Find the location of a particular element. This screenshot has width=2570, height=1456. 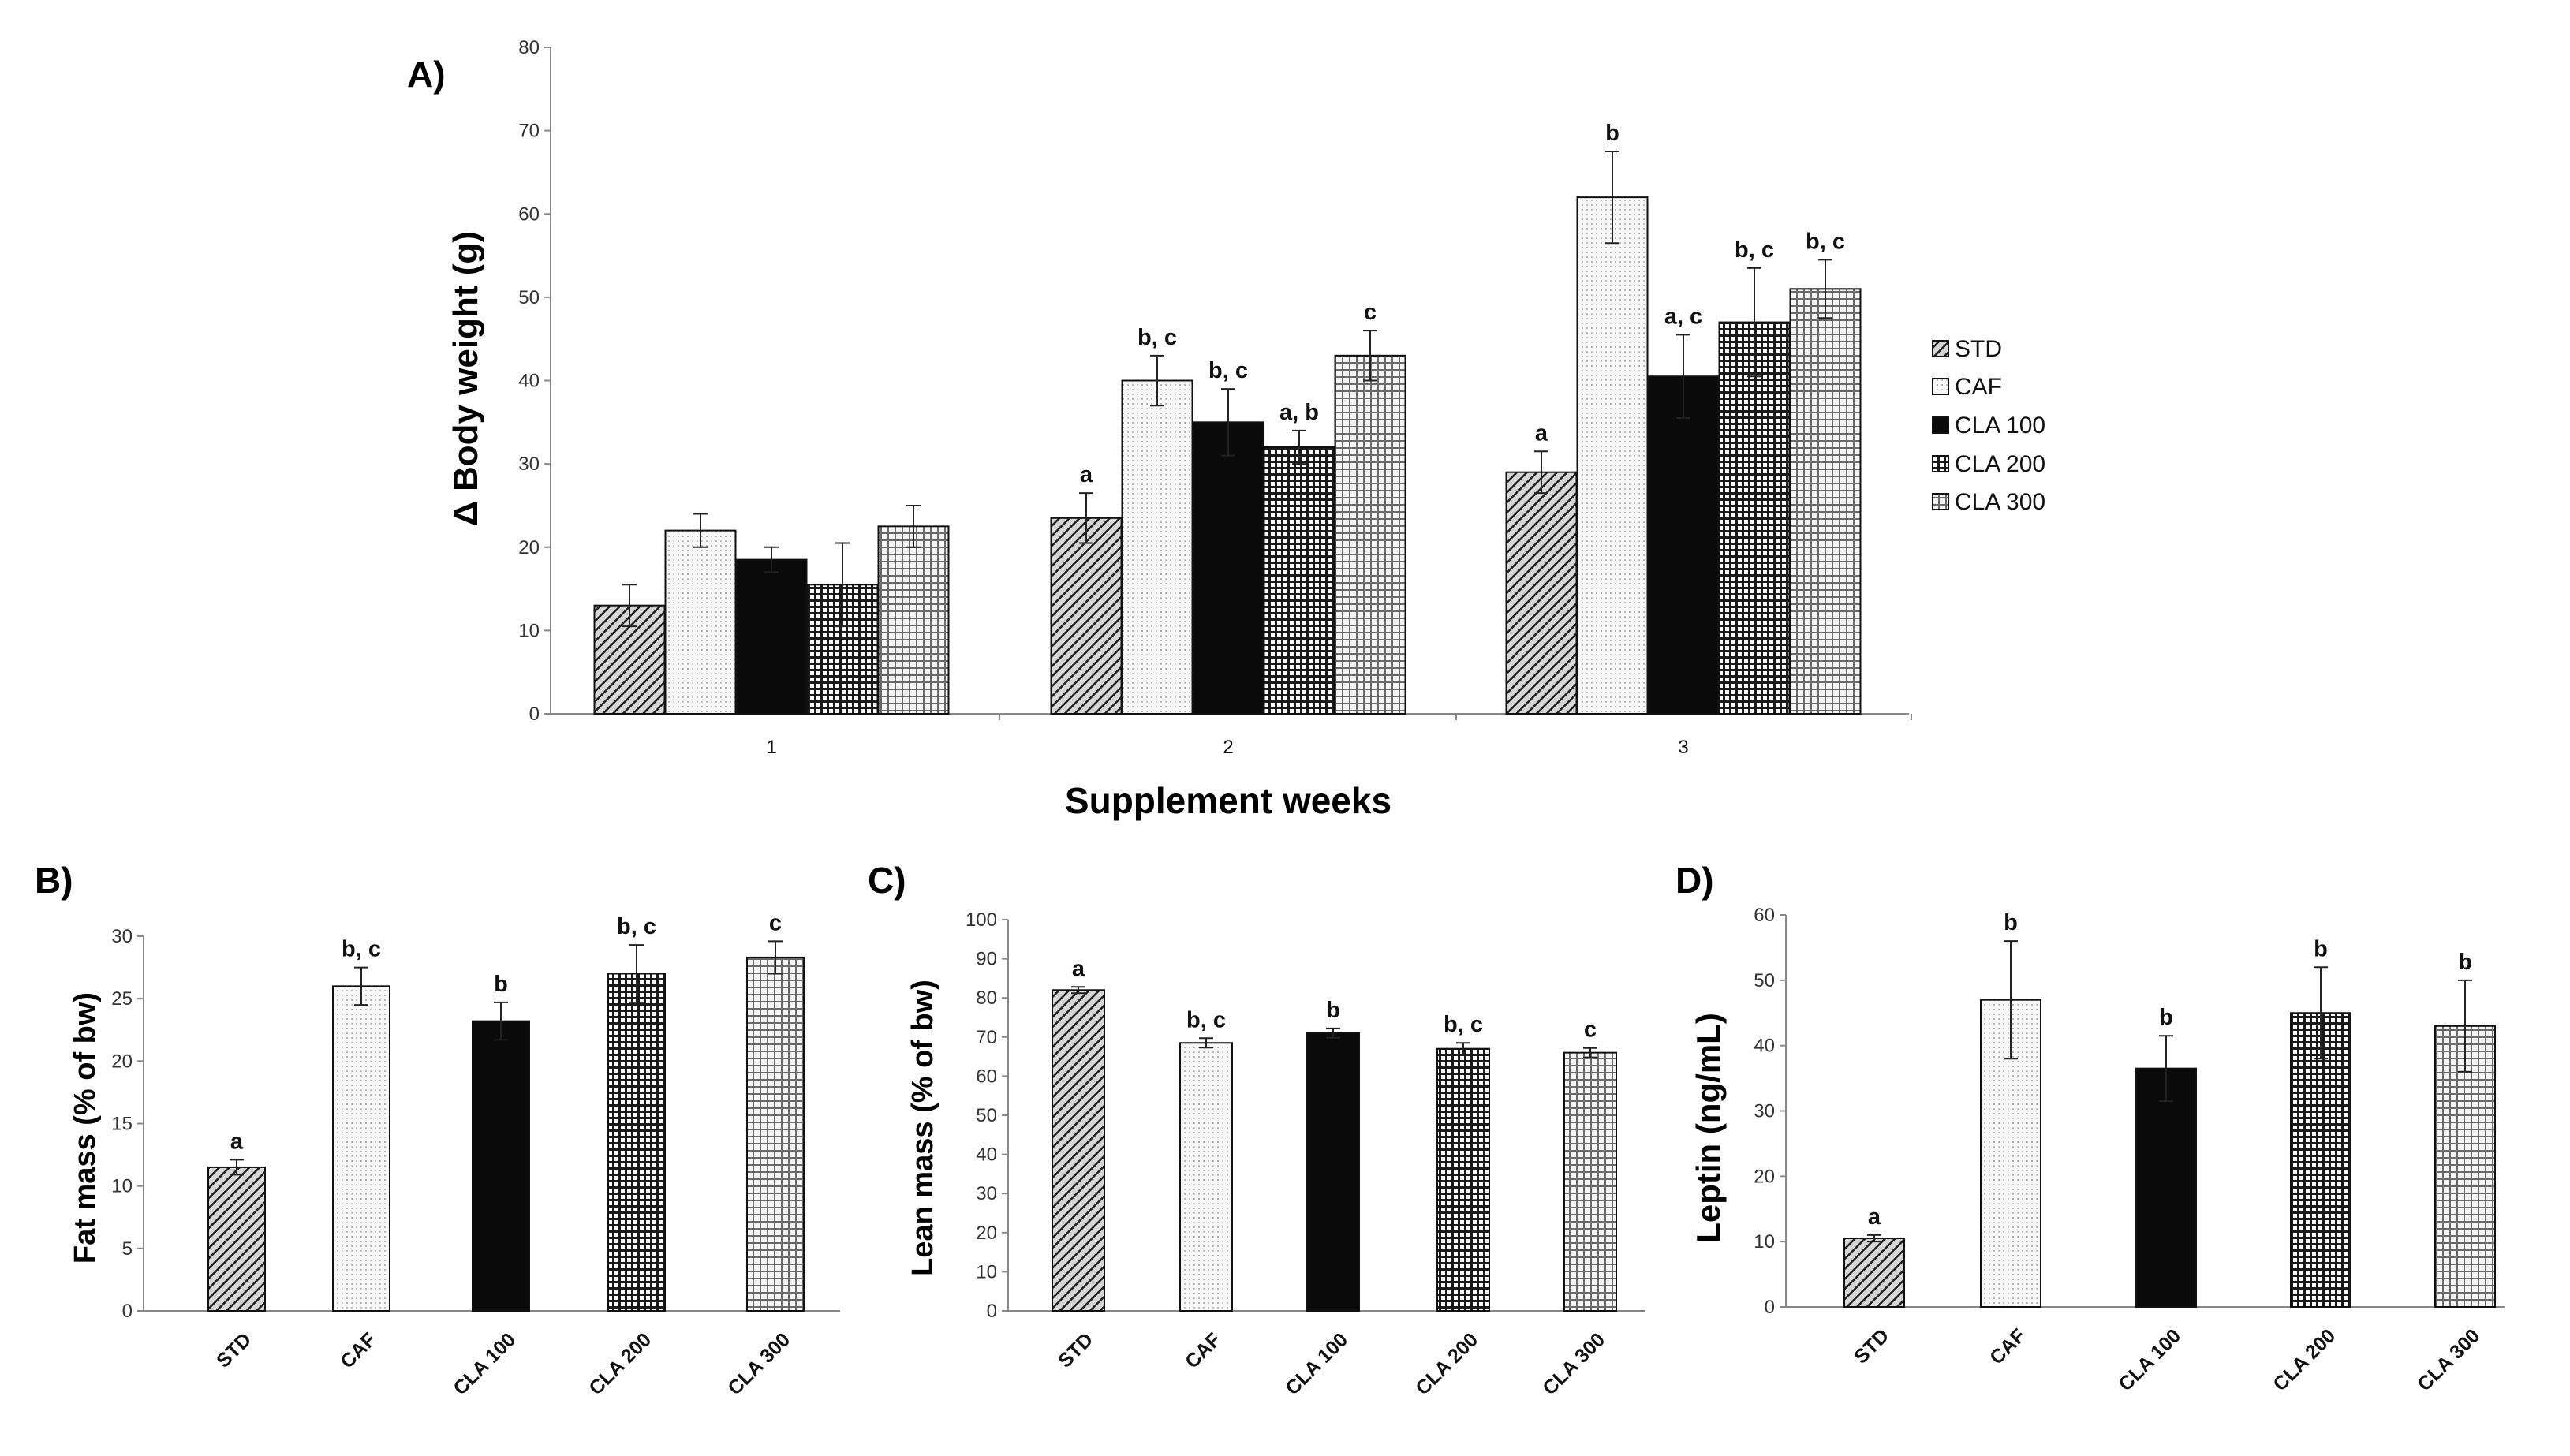

panel-b-cla-300-bar is located at coordinates (775, 1134).